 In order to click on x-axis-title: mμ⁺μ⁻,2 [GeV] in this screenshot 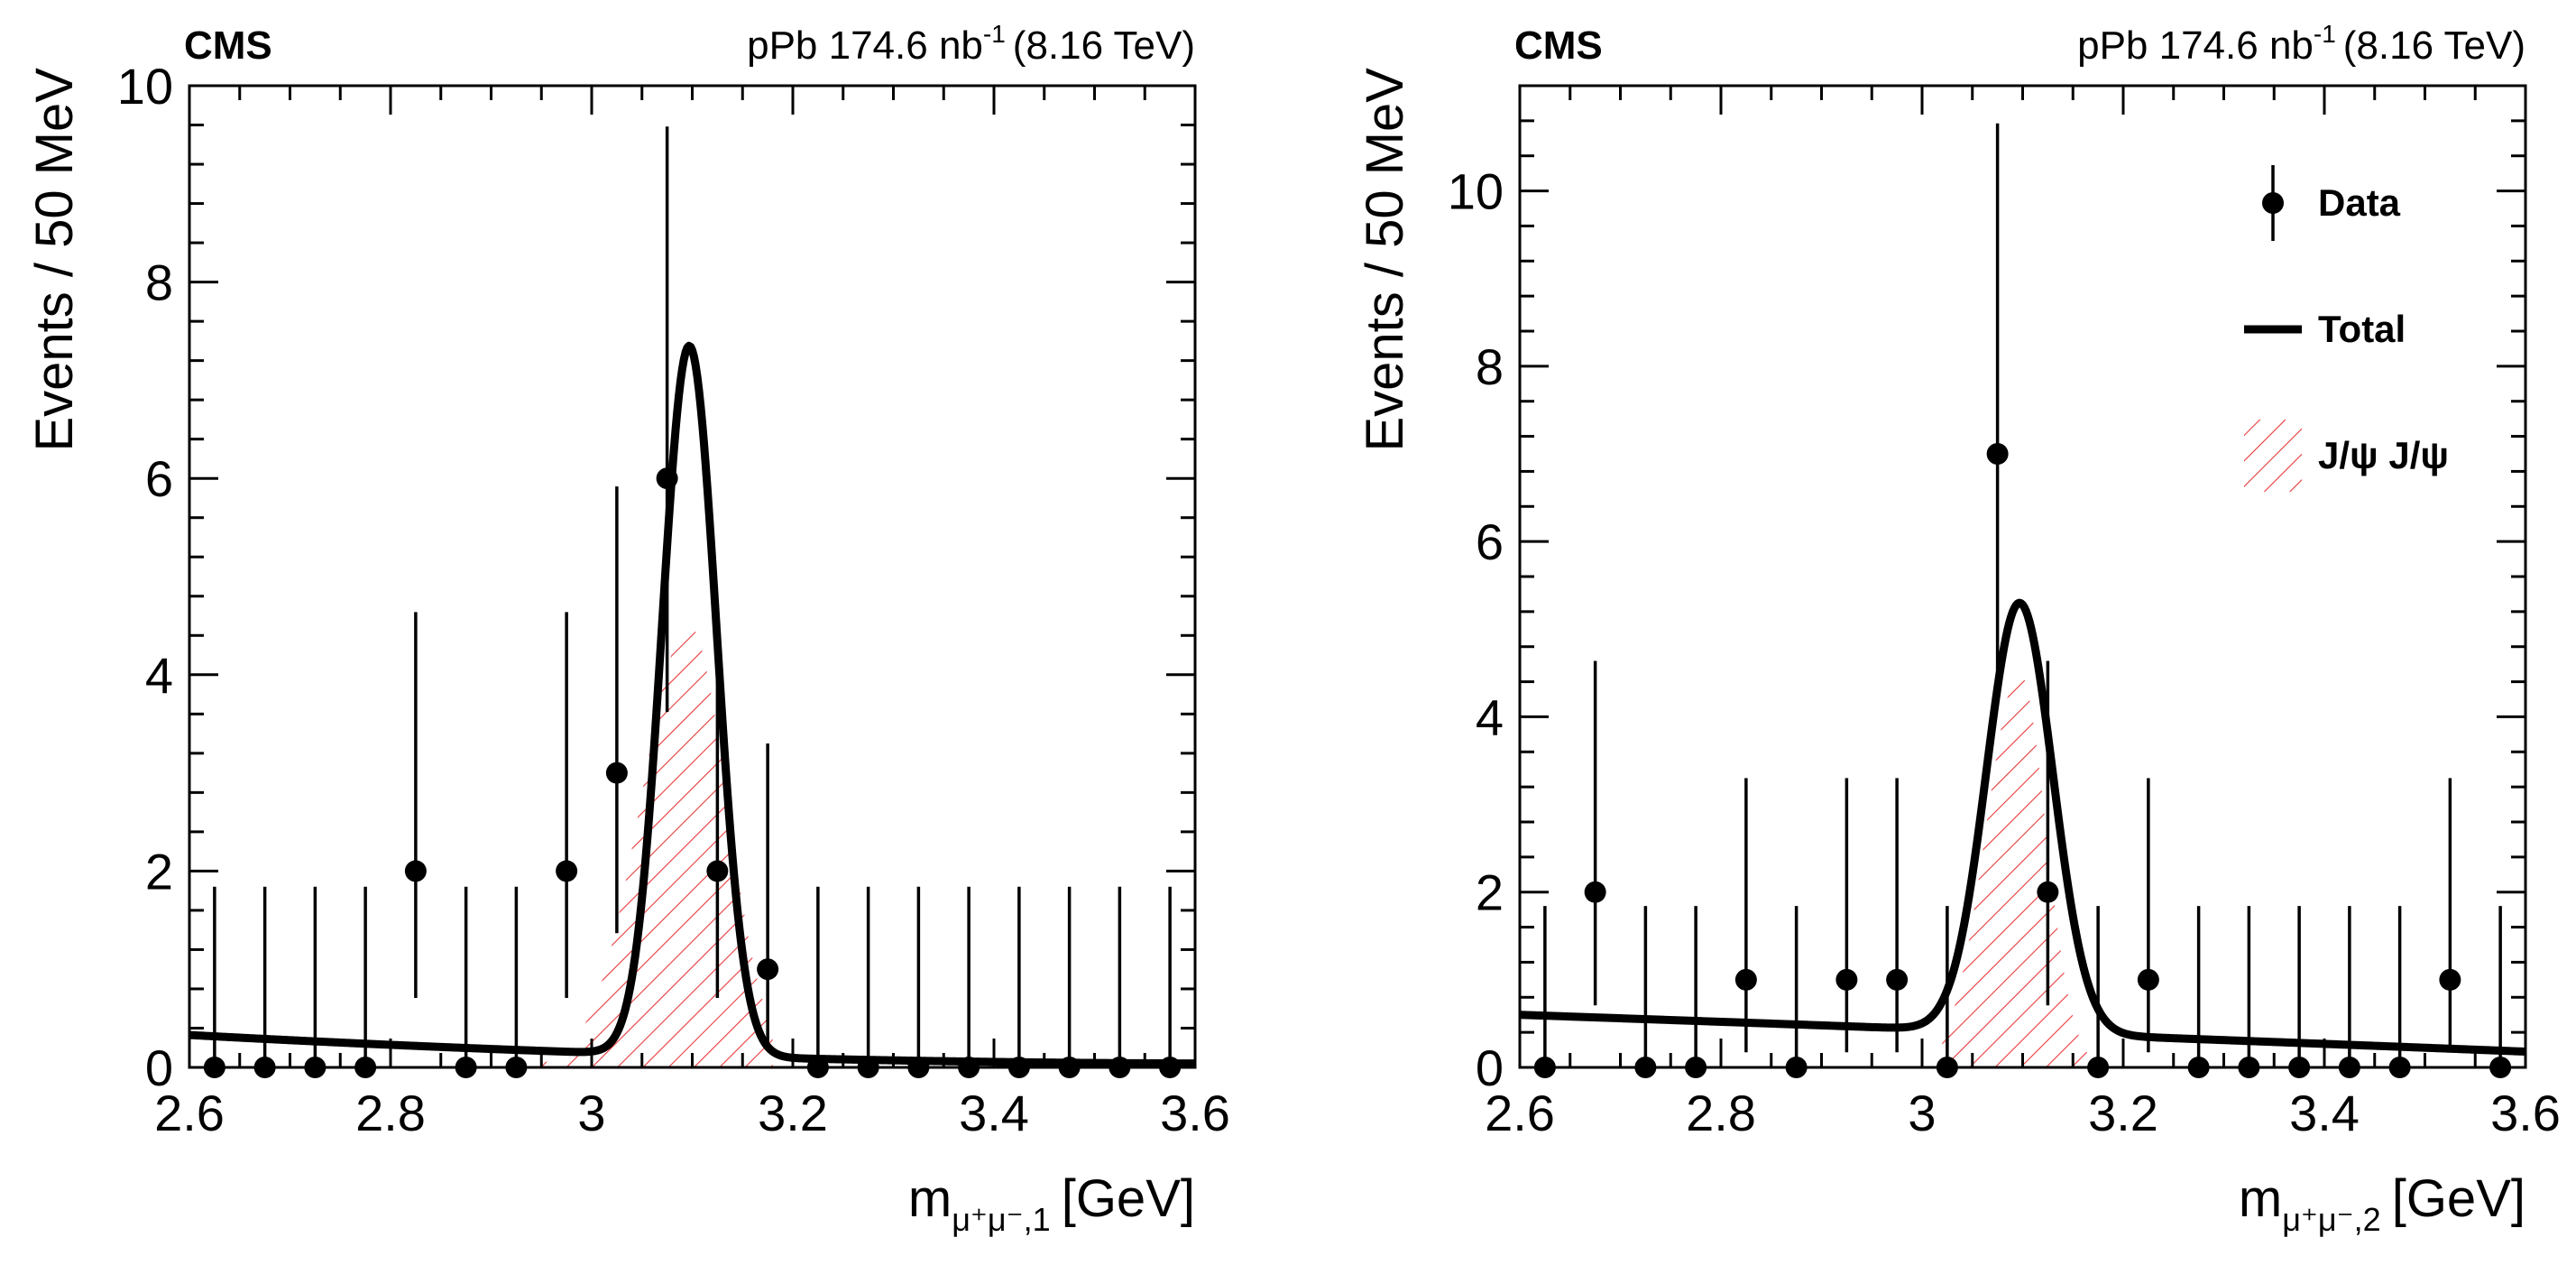, I will do `click(2382, 1203)`.